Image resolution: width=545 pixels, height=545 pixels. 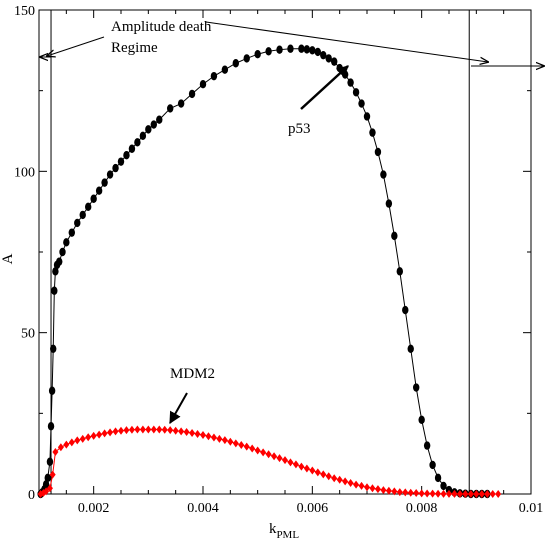 What do you see at coordinates (203, 508) in the screenshot?
I see `x-tick-label: 0.004` at bounding box center [203, 508].